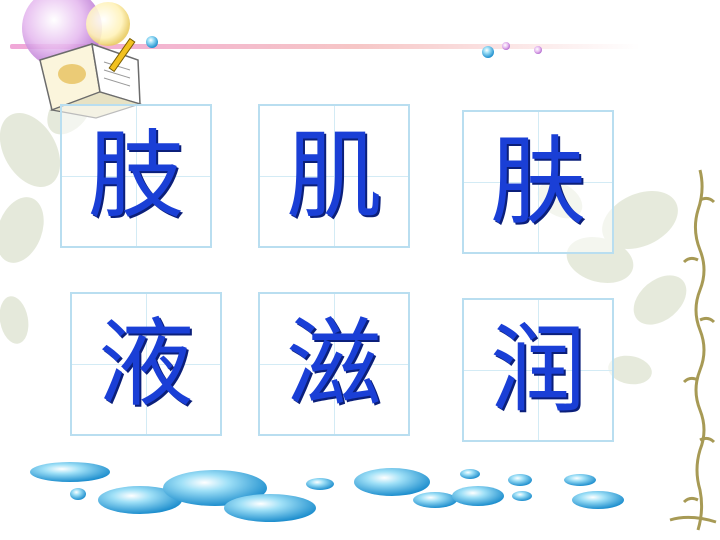 The width and height of the screenshot is (720, 540). I want to click on character: 润, so click(538, 370).